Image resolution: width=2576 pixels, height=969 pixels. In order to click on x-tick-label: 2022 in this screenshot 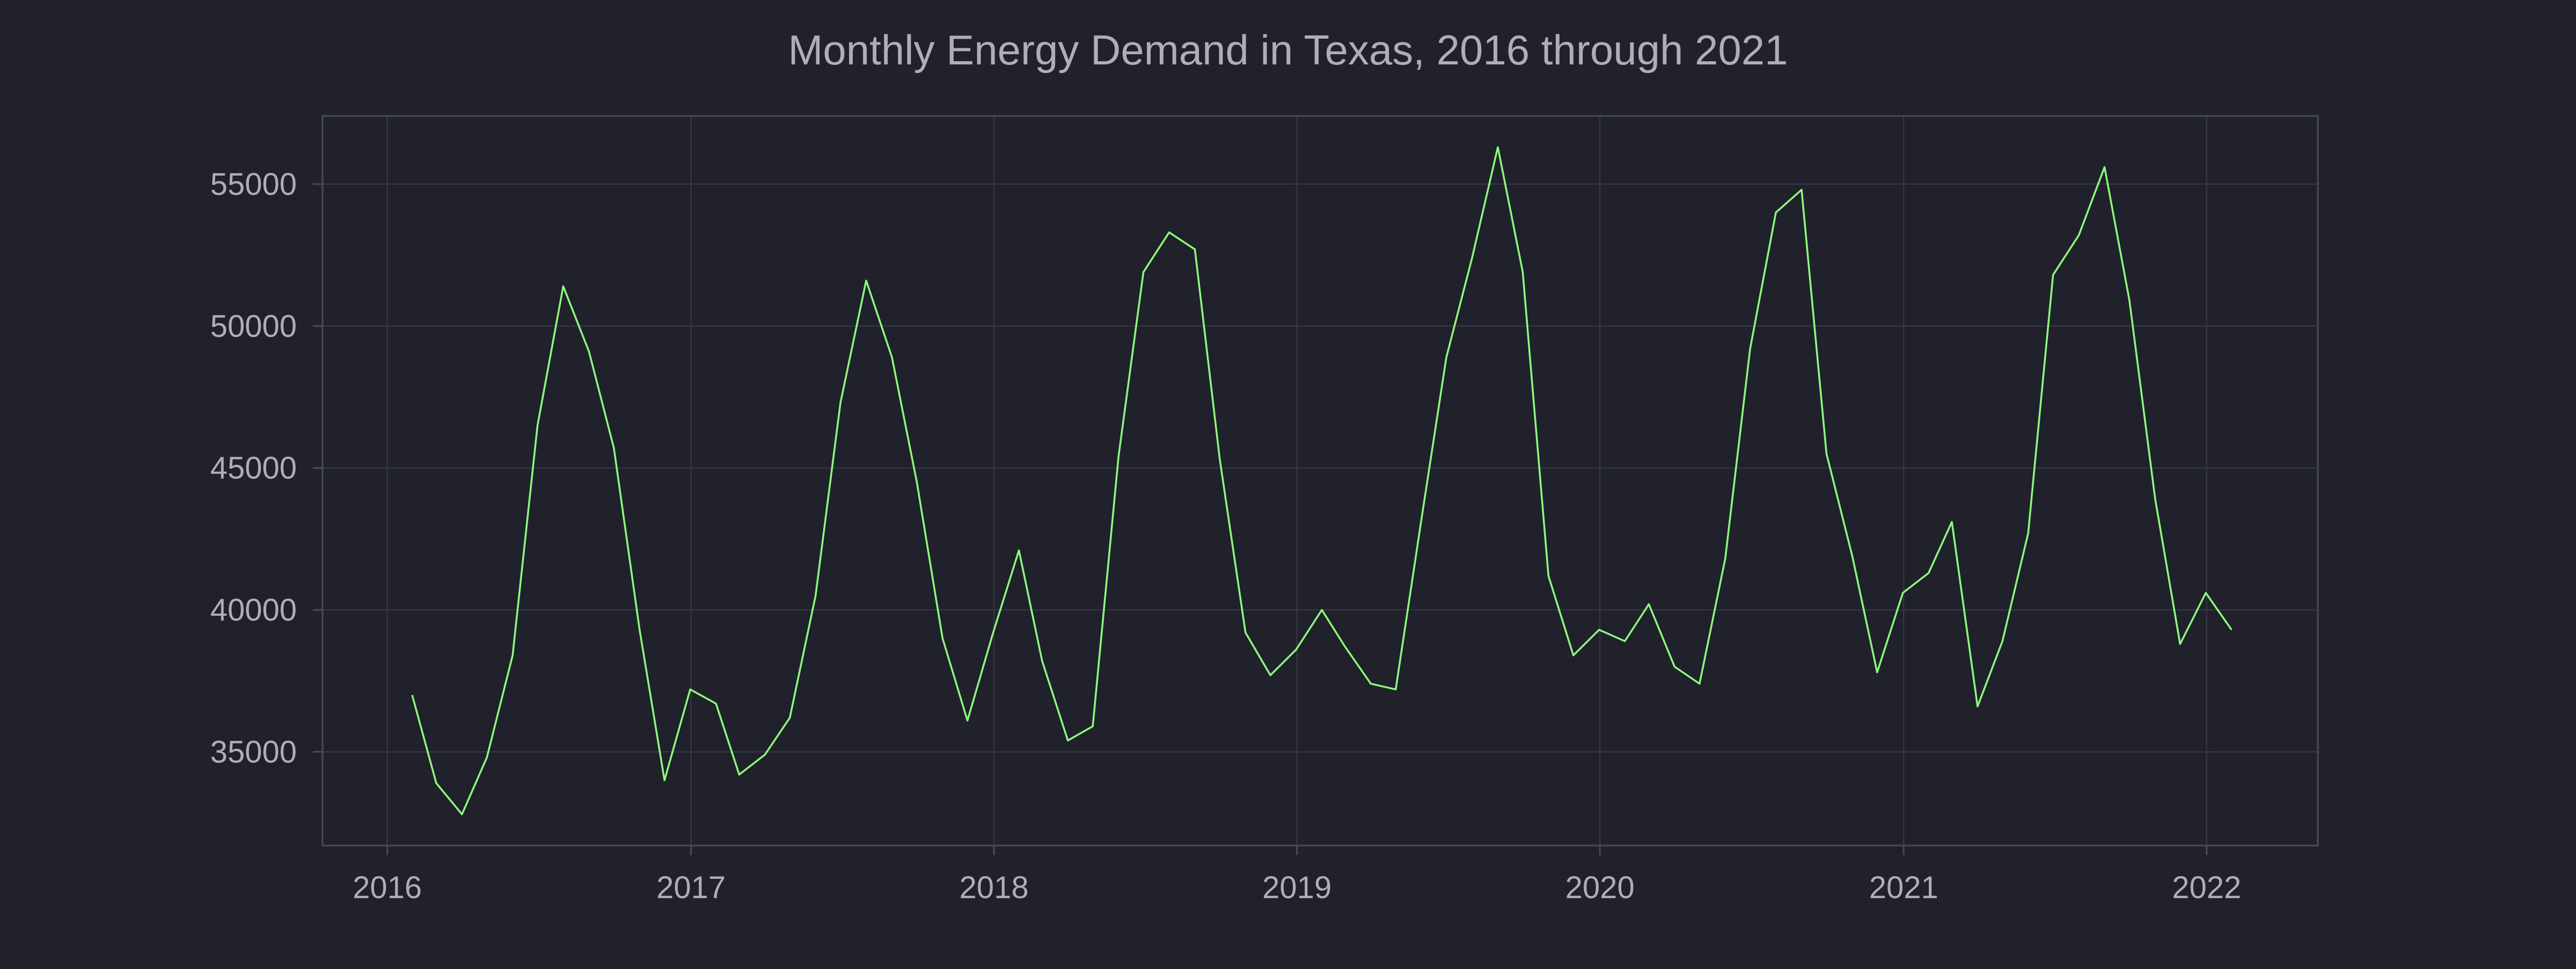, I will do `click(2206, 887)`.